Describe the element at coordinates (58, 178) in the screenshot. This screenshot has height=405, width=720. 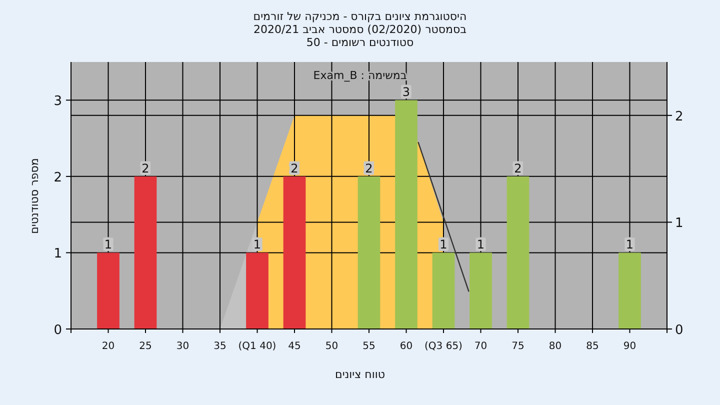
I see `y-tick-label: 2` at that location.